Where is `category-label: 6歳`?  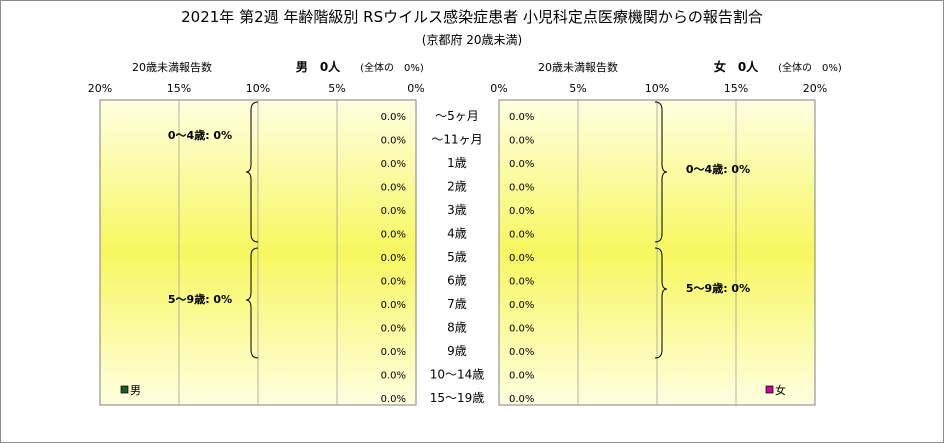
category-label: 6歳 is located at coordinates (457, 280).